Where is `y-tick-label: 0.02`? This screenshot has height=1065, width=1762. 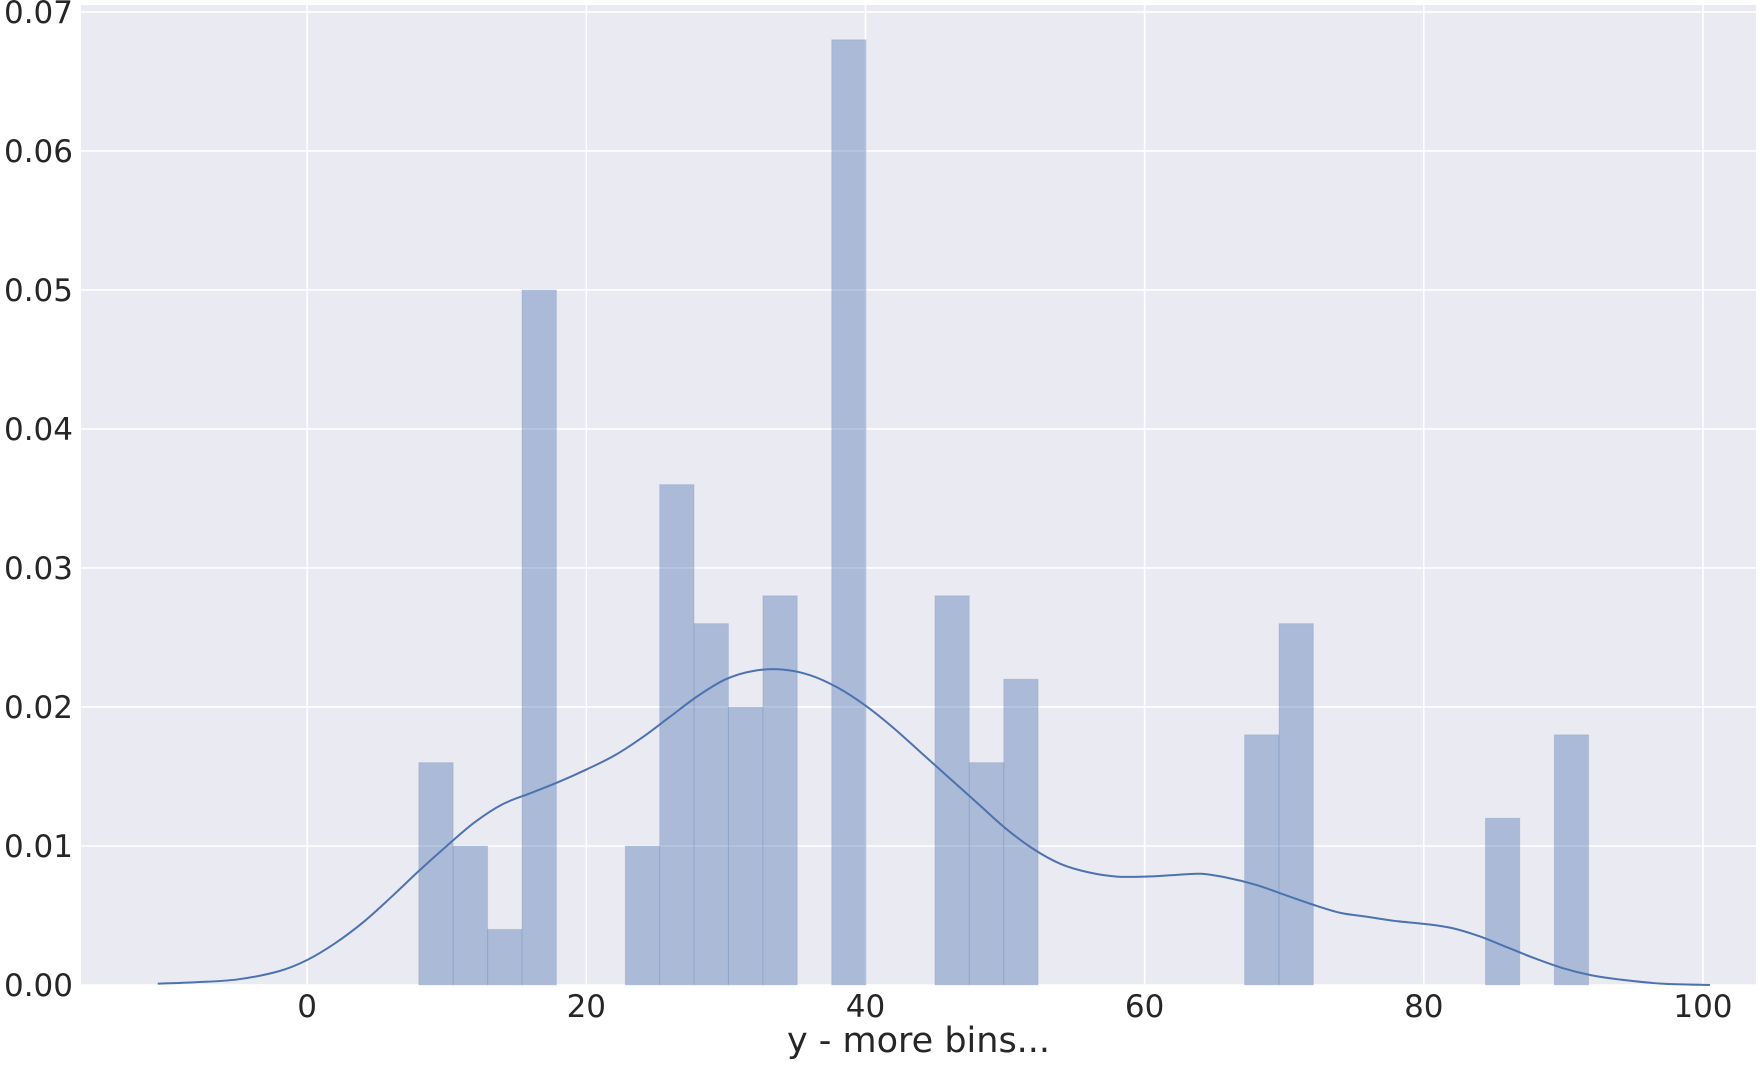
y-tick-label: 0.02 is located at coordinates (38, 708).